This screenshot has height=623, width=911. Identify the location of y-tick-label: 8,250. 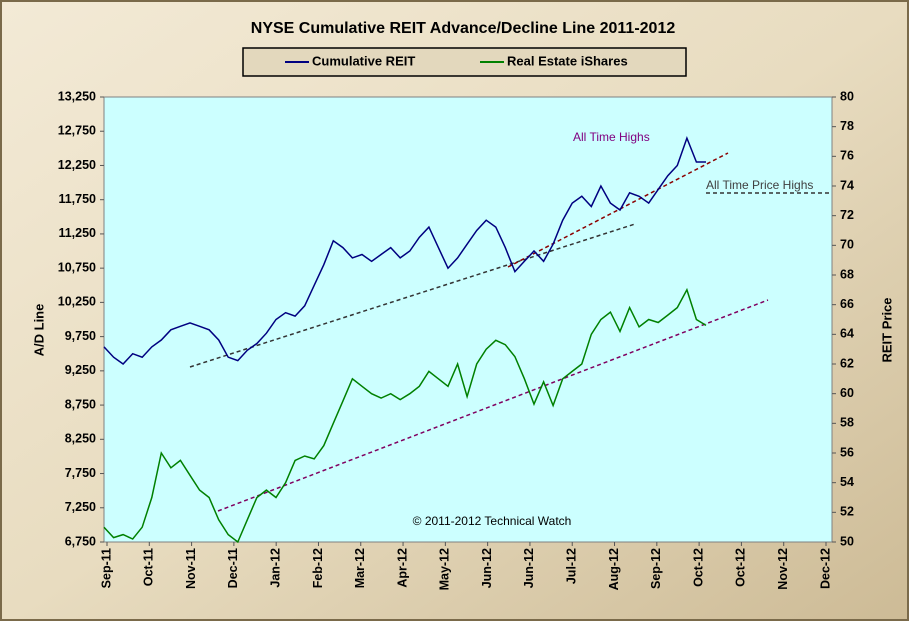
(80, 439).